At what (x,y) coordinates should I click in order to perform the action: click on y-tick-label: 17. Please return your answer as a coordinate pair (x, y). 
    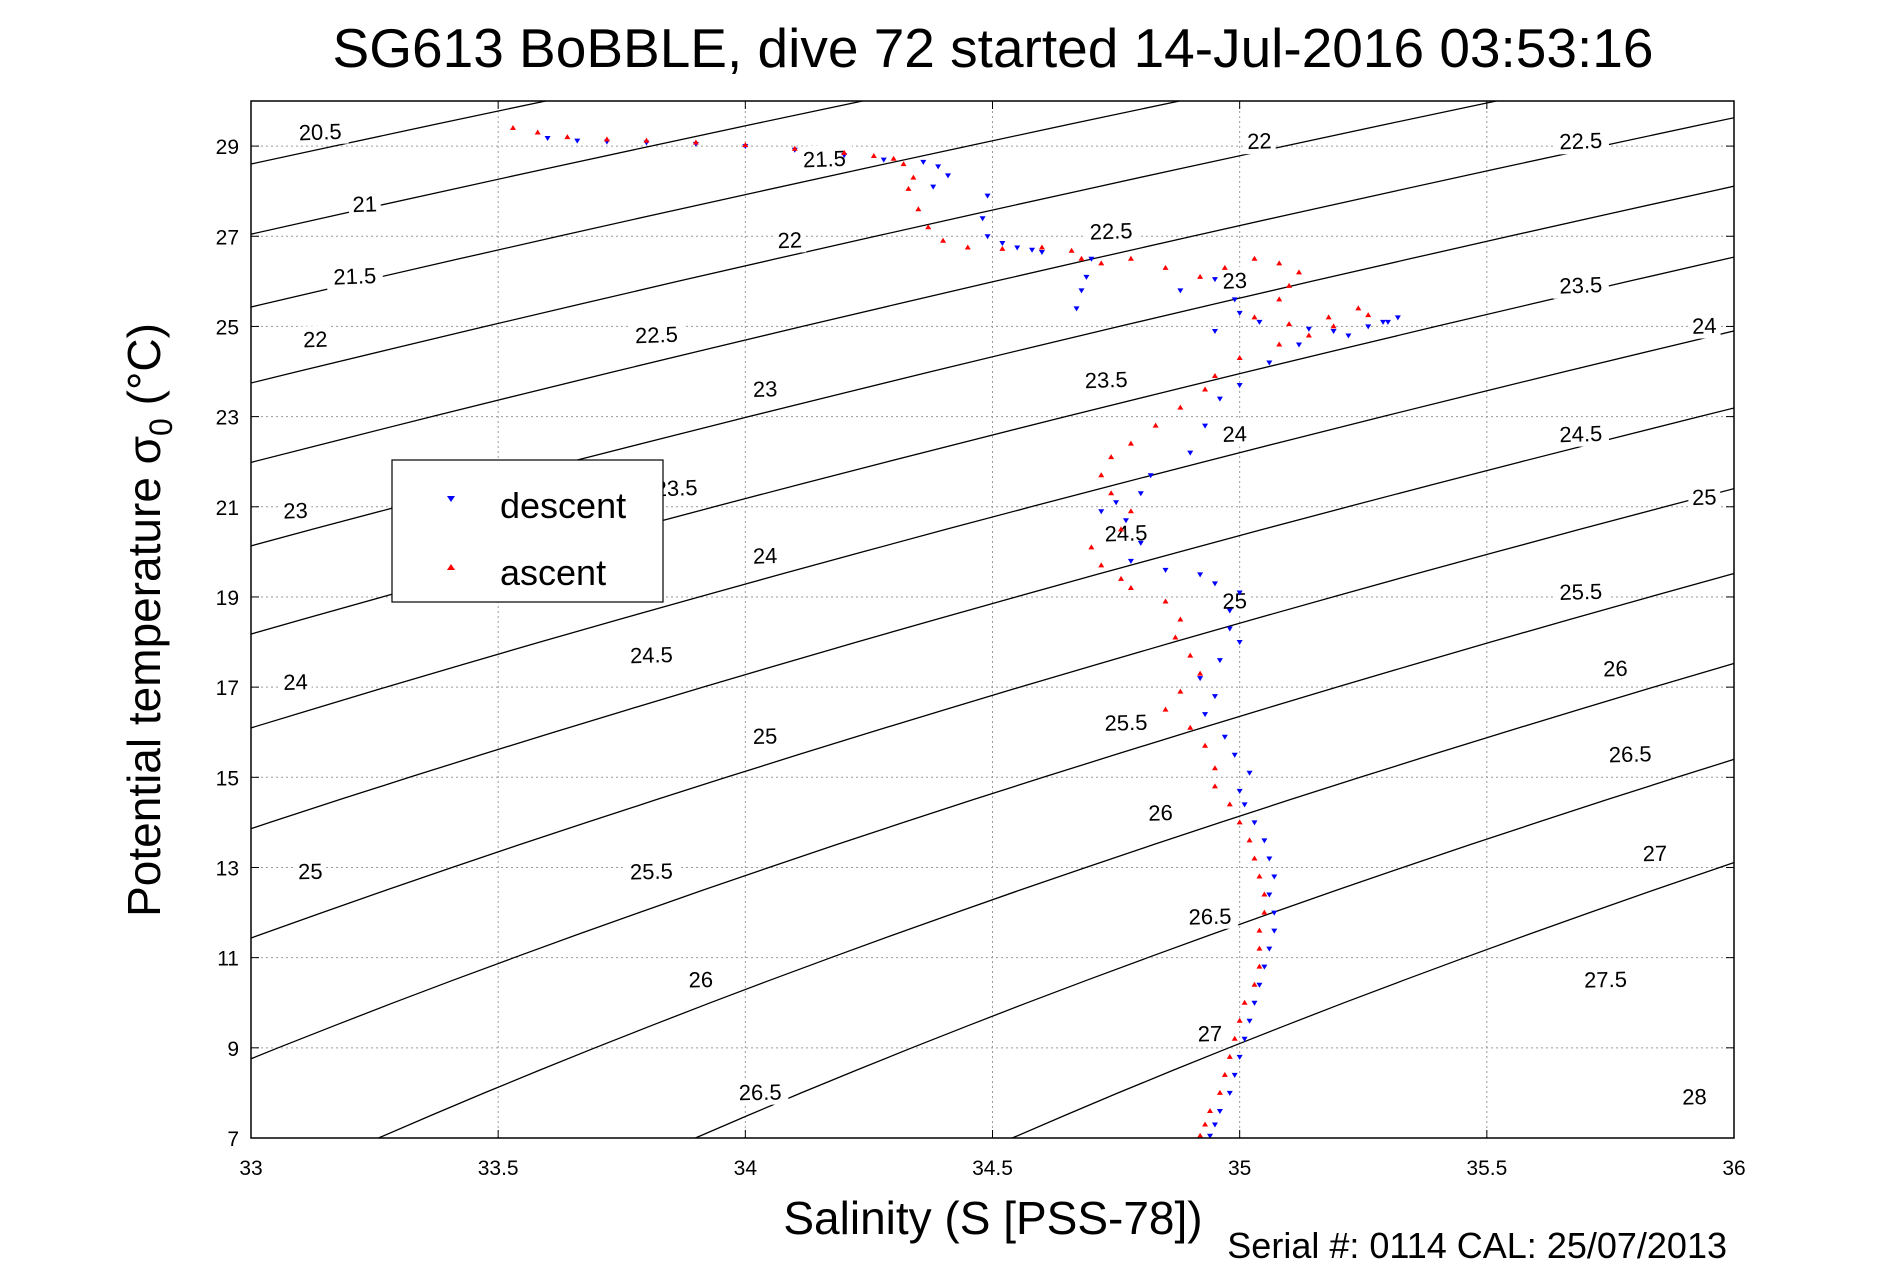
    Looking at the image, I should click on (227, 688).